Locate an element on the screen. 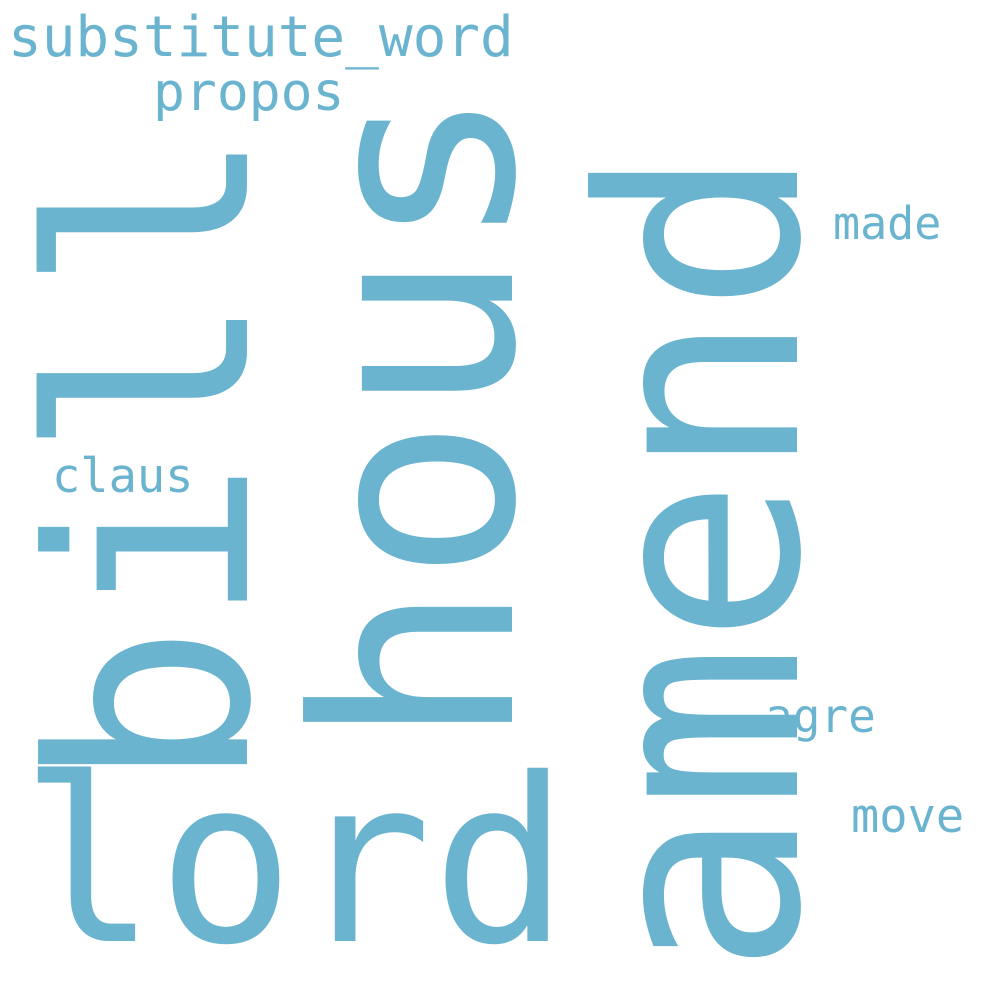 The height and width of the screenshot is (1000, 1000). word-made: made is located at coordinates (887, 223).